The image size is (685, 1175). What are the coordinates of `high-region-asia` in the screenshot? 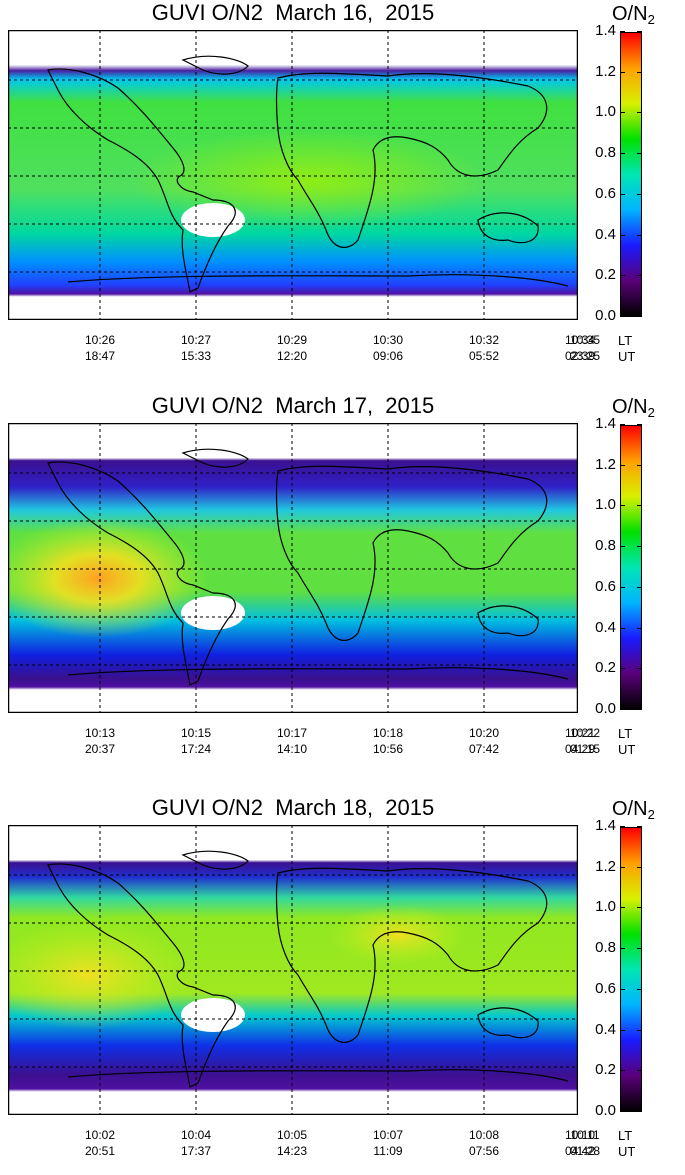 It's located at (398, 935).